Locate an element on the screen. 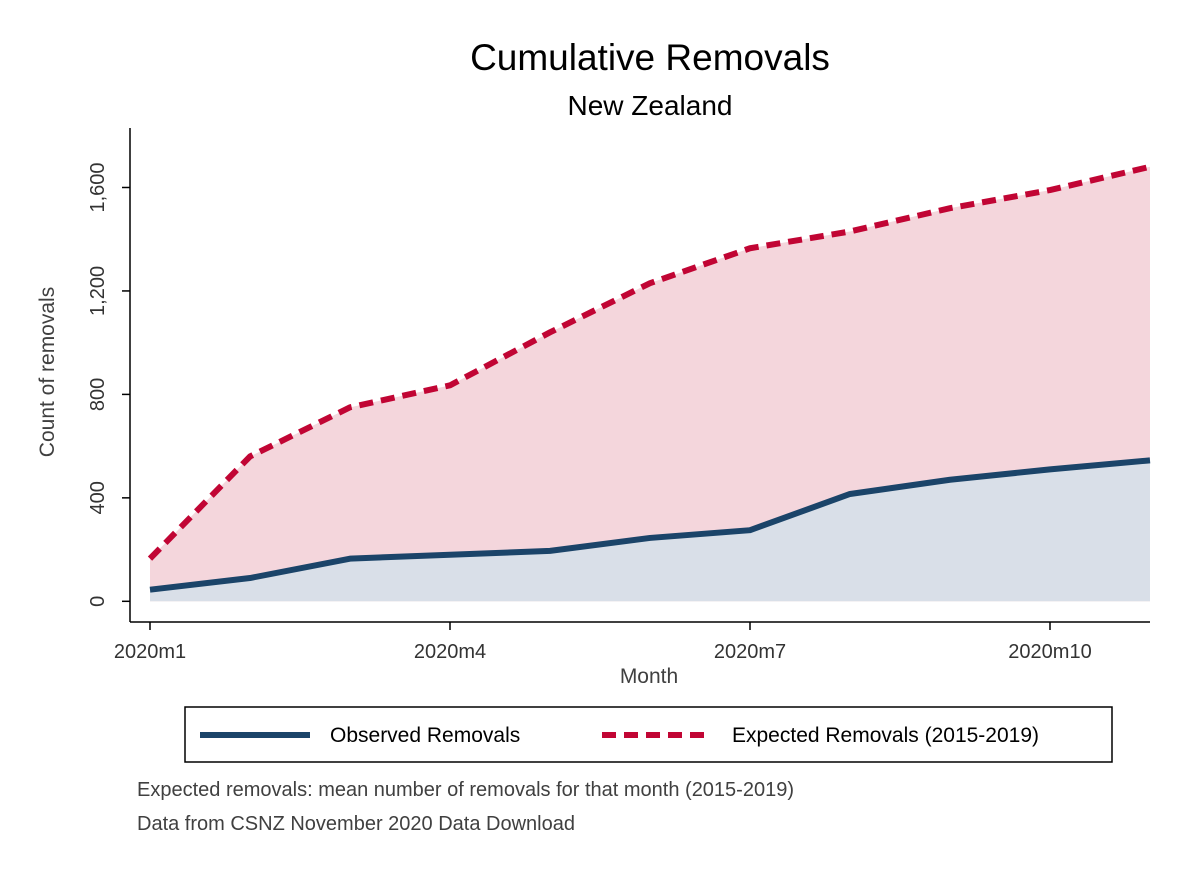 The height and width of the screenshot is (873, 1200). chart-subtitle: New Zealand is located at coordinates (650, 105).